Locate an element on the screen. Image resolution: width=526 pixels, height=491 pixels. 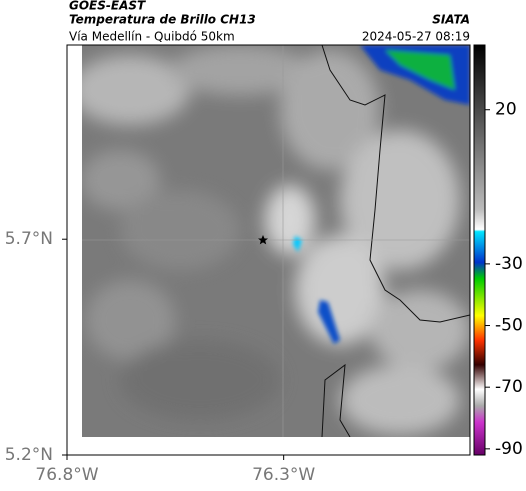
x-tick-label: 76.3°W is located at coordinates (283, 475).